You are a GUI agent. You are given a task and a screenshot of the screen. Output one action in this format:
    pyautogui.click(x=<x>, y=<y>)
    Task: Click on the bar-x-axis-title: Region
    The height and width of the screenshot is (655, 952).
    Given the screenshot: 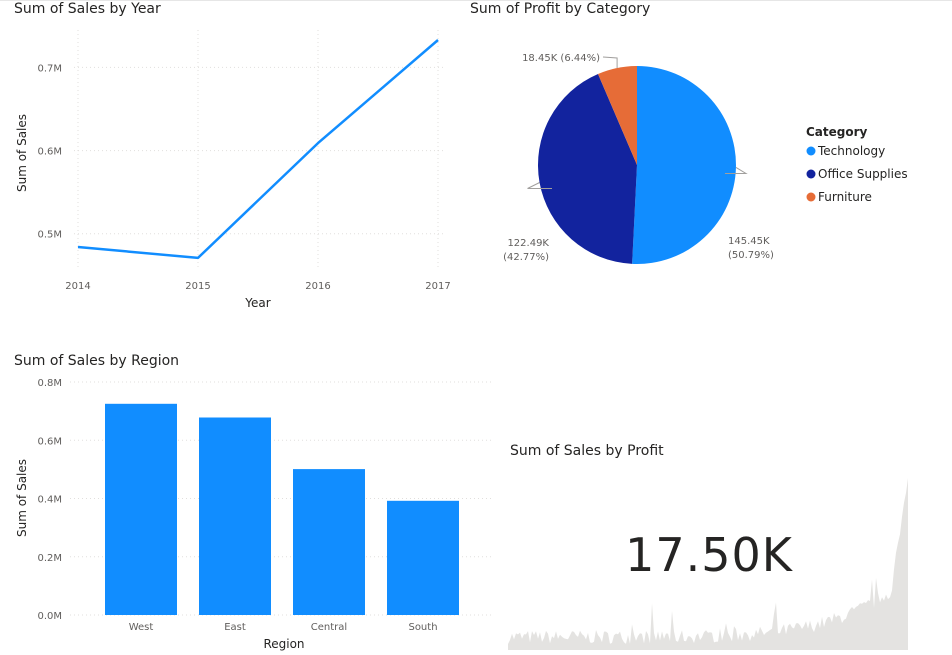 What is the action you would take?
    pyautogui.click(x=283, y=644)
    